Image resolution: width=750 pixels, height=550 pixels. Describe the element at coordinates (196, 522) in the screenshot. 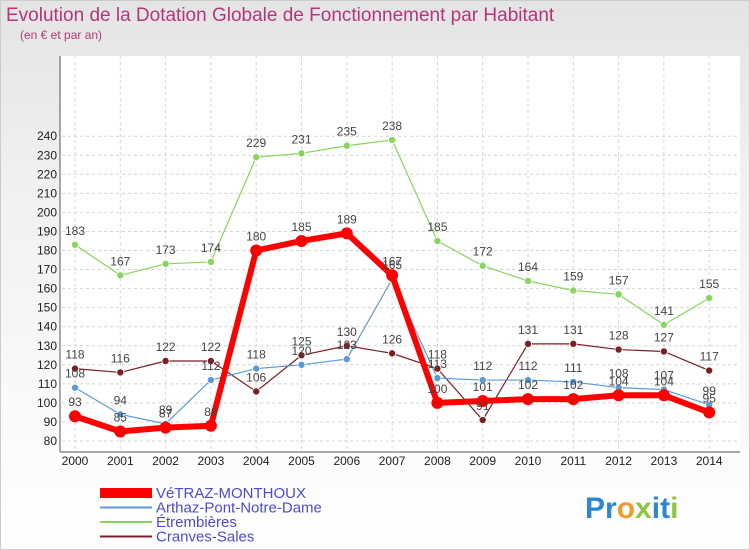

I see `legend-label: Étrembières` at that location.